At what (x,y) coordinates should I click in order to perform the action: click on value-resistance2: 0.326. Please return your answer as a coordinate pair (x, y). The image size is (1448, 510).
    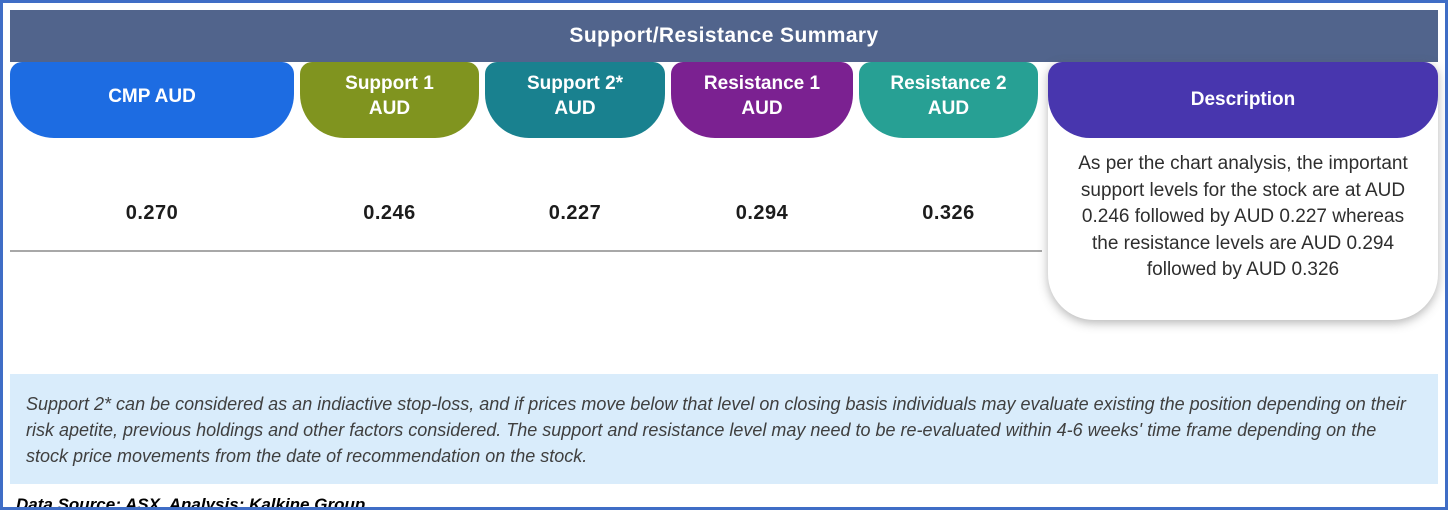
    Looking at the image, I should click on (948, 213).